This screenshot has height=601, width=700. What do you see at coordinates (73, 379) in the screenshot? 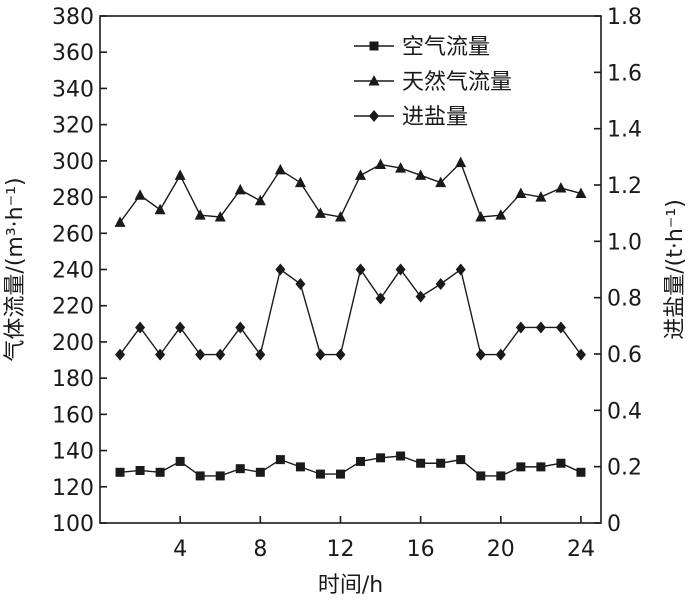
I see `y-left-tick-label: 180` at bounding box center [73, 379].